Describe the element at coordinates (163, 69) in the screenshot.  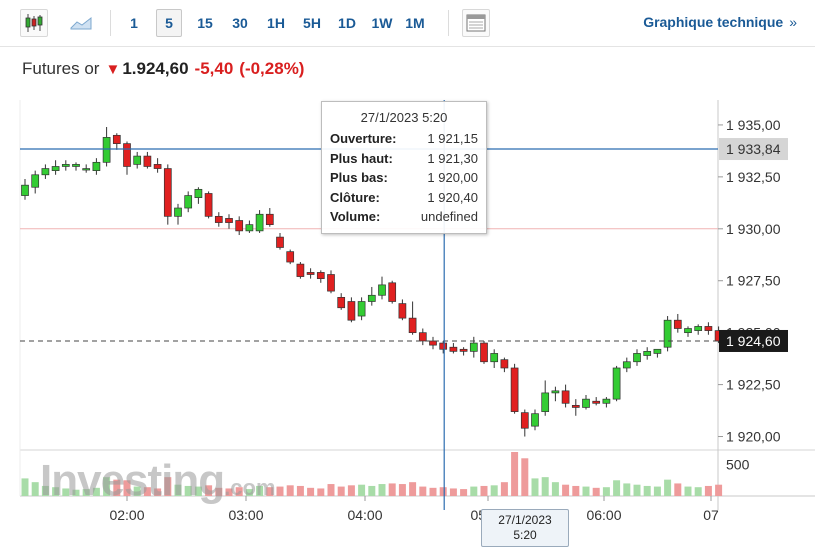
I see `quote-header: Futures or ▼ 1.924,60 -5,40 (-0,28%)` at that location.